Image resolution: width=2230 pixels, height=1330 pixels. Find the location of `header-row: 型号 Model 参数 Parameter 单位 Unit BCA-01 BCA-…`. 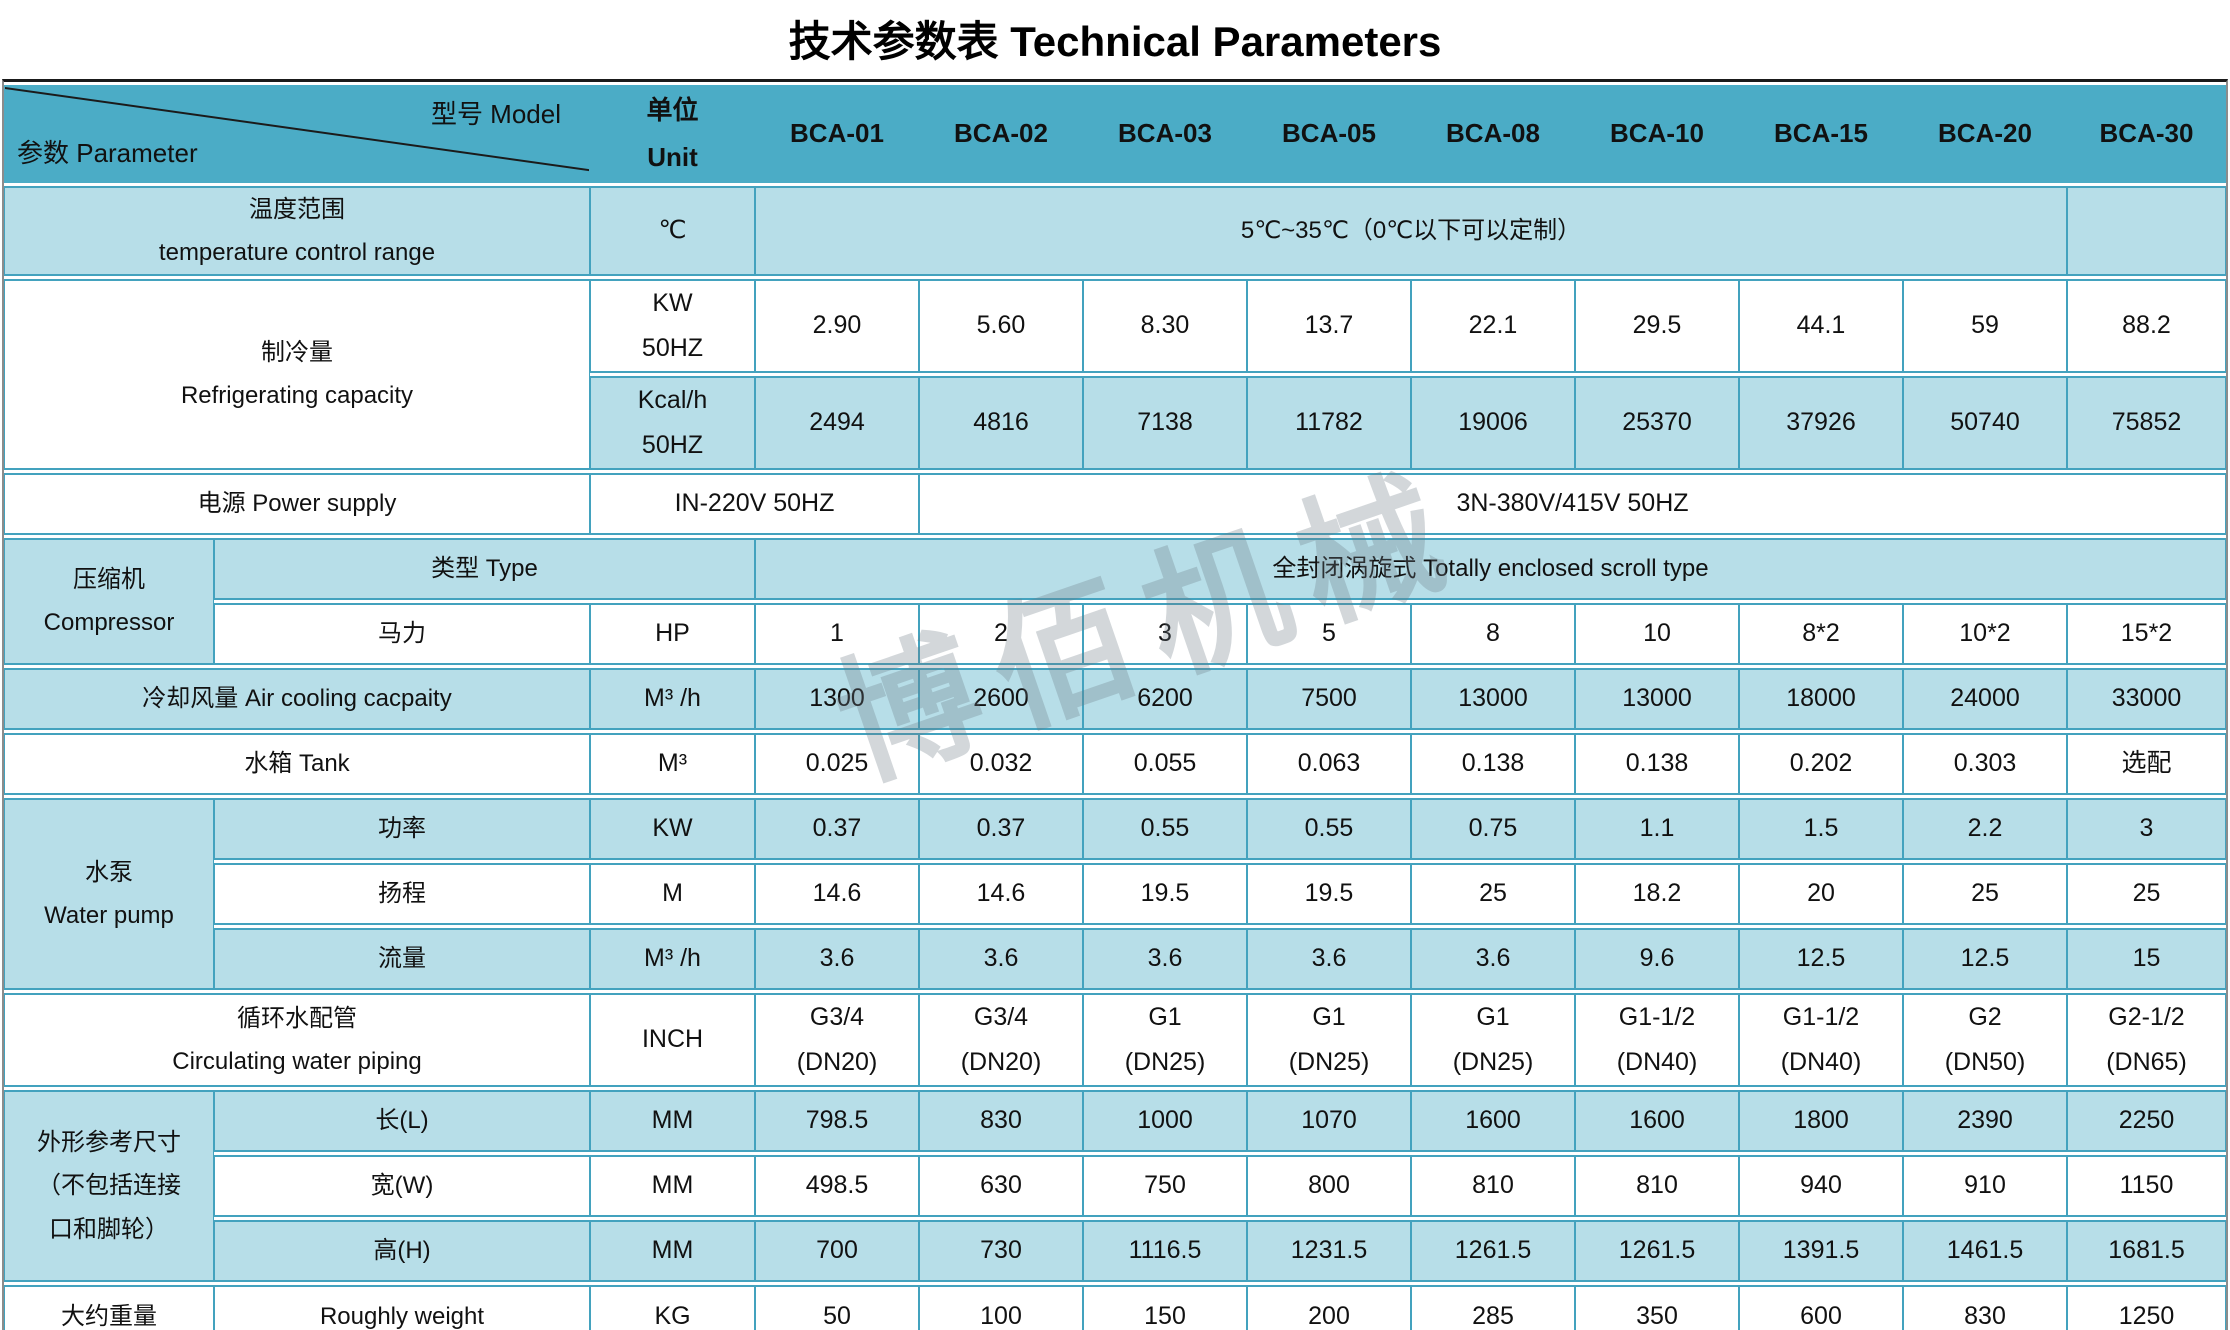

header-row: 型号 Model 参数 Parameter 单位 Unit BCA-01 BCA-… is located at coordinates (1115, 134).